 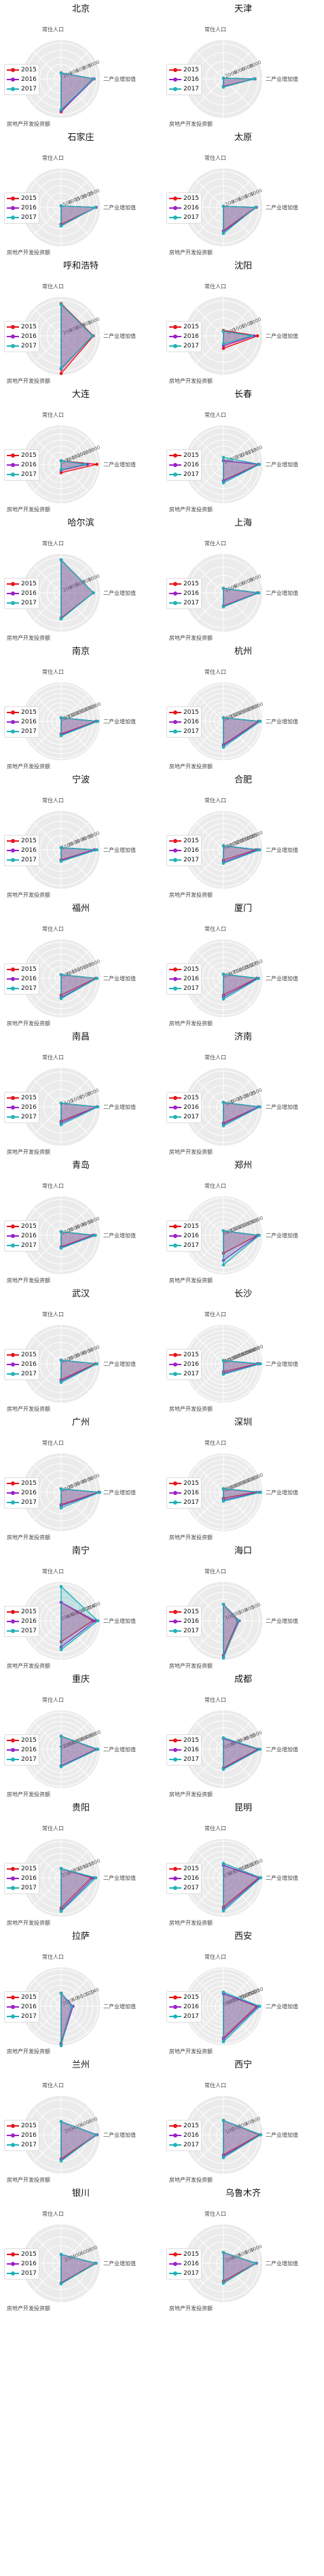 What do you see at coordinates (80, 1936) in the screenshot?
I see `chart-title: 拉萨` at bounding box center [80, 1936].